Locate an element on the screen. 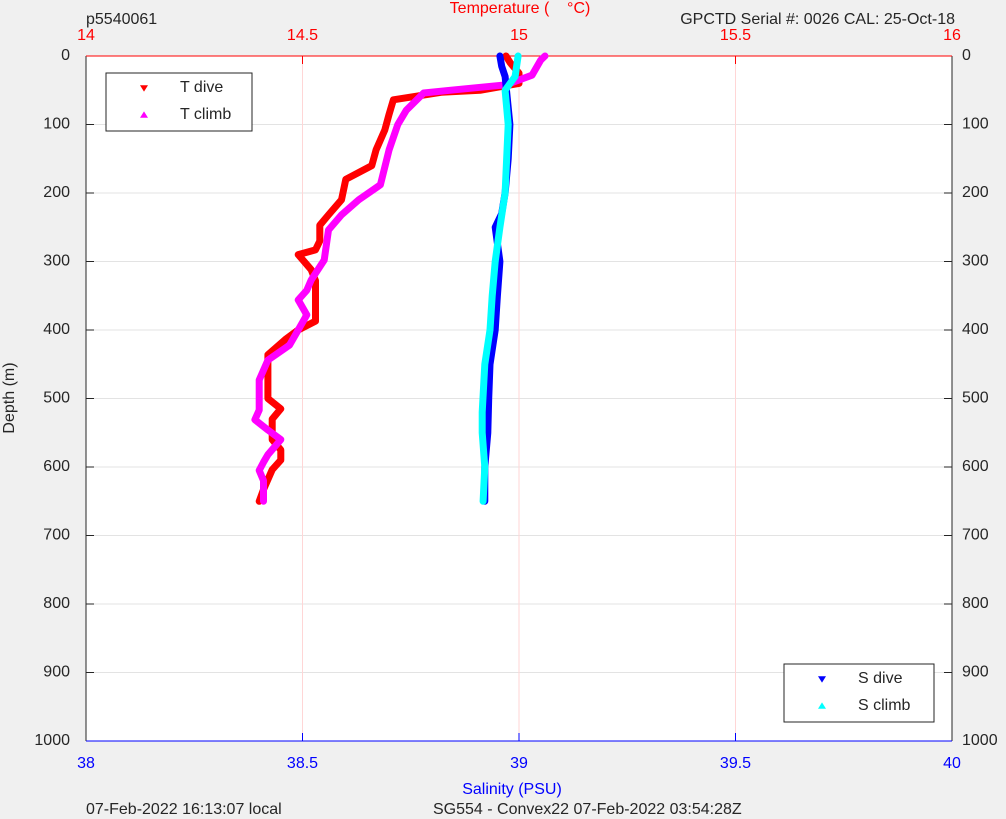 The image size is (1006, 819). legend-label: T climb is located at coordinates (205, 114).